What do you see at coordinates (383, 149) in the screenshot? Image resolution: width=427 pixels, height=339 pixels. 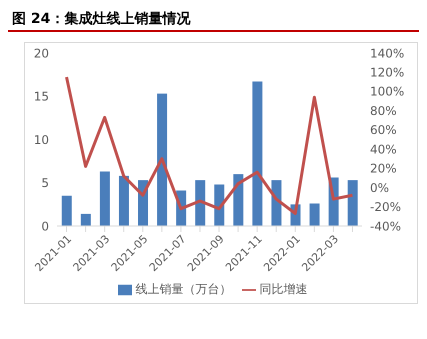 I see `y2-tick-label: 40%` at bounding box center [383, 149].